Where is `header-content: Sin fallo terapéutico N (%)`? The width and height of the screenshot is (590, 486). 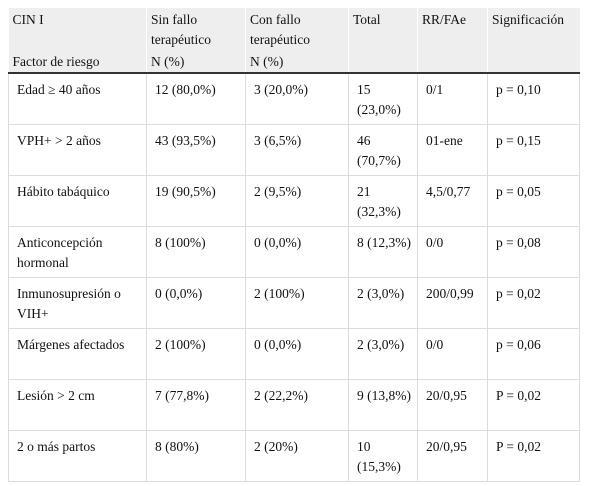 header-content: Sin fallo terapéutico N (%) is located at coordinates (196, 40).